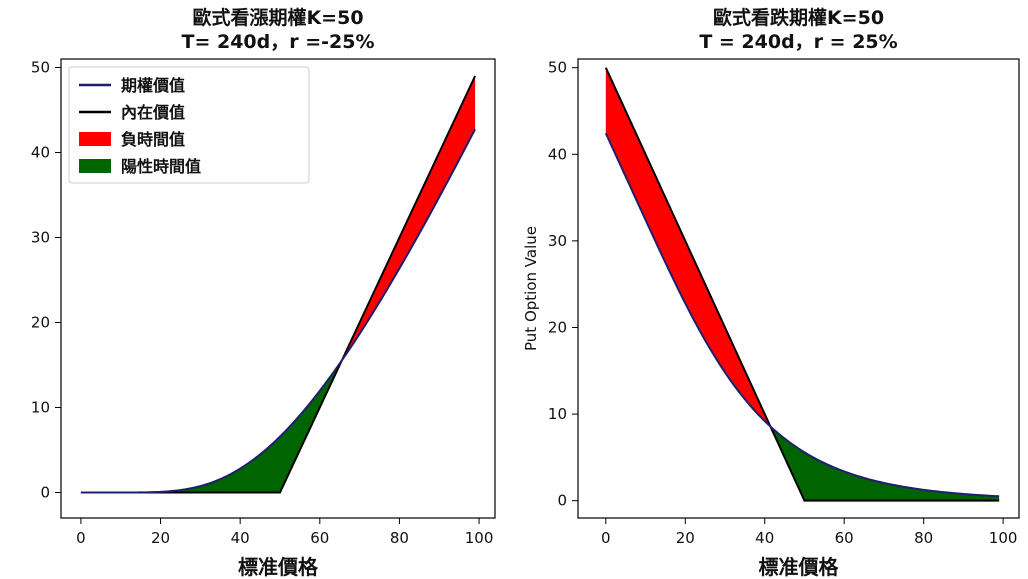 The height and width of the screenshot is (579, 1028). I want to click on panel-2-y-tick-label-30: 30, so click(557, 241).